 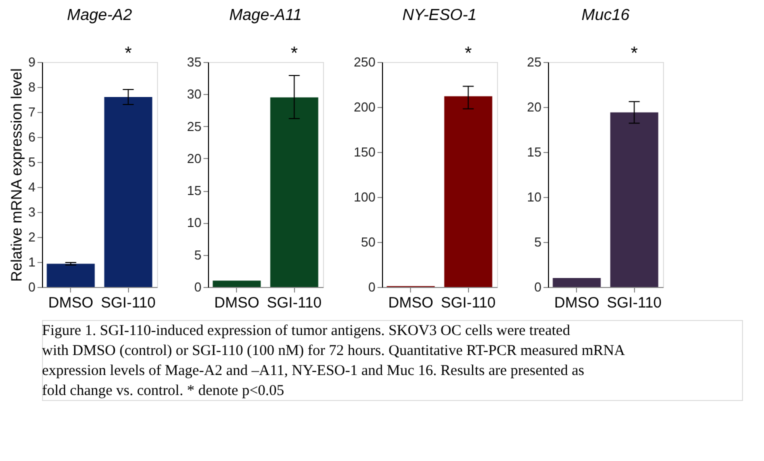 I want to click on y-tick-label: 35, so click(x=194, y=62).